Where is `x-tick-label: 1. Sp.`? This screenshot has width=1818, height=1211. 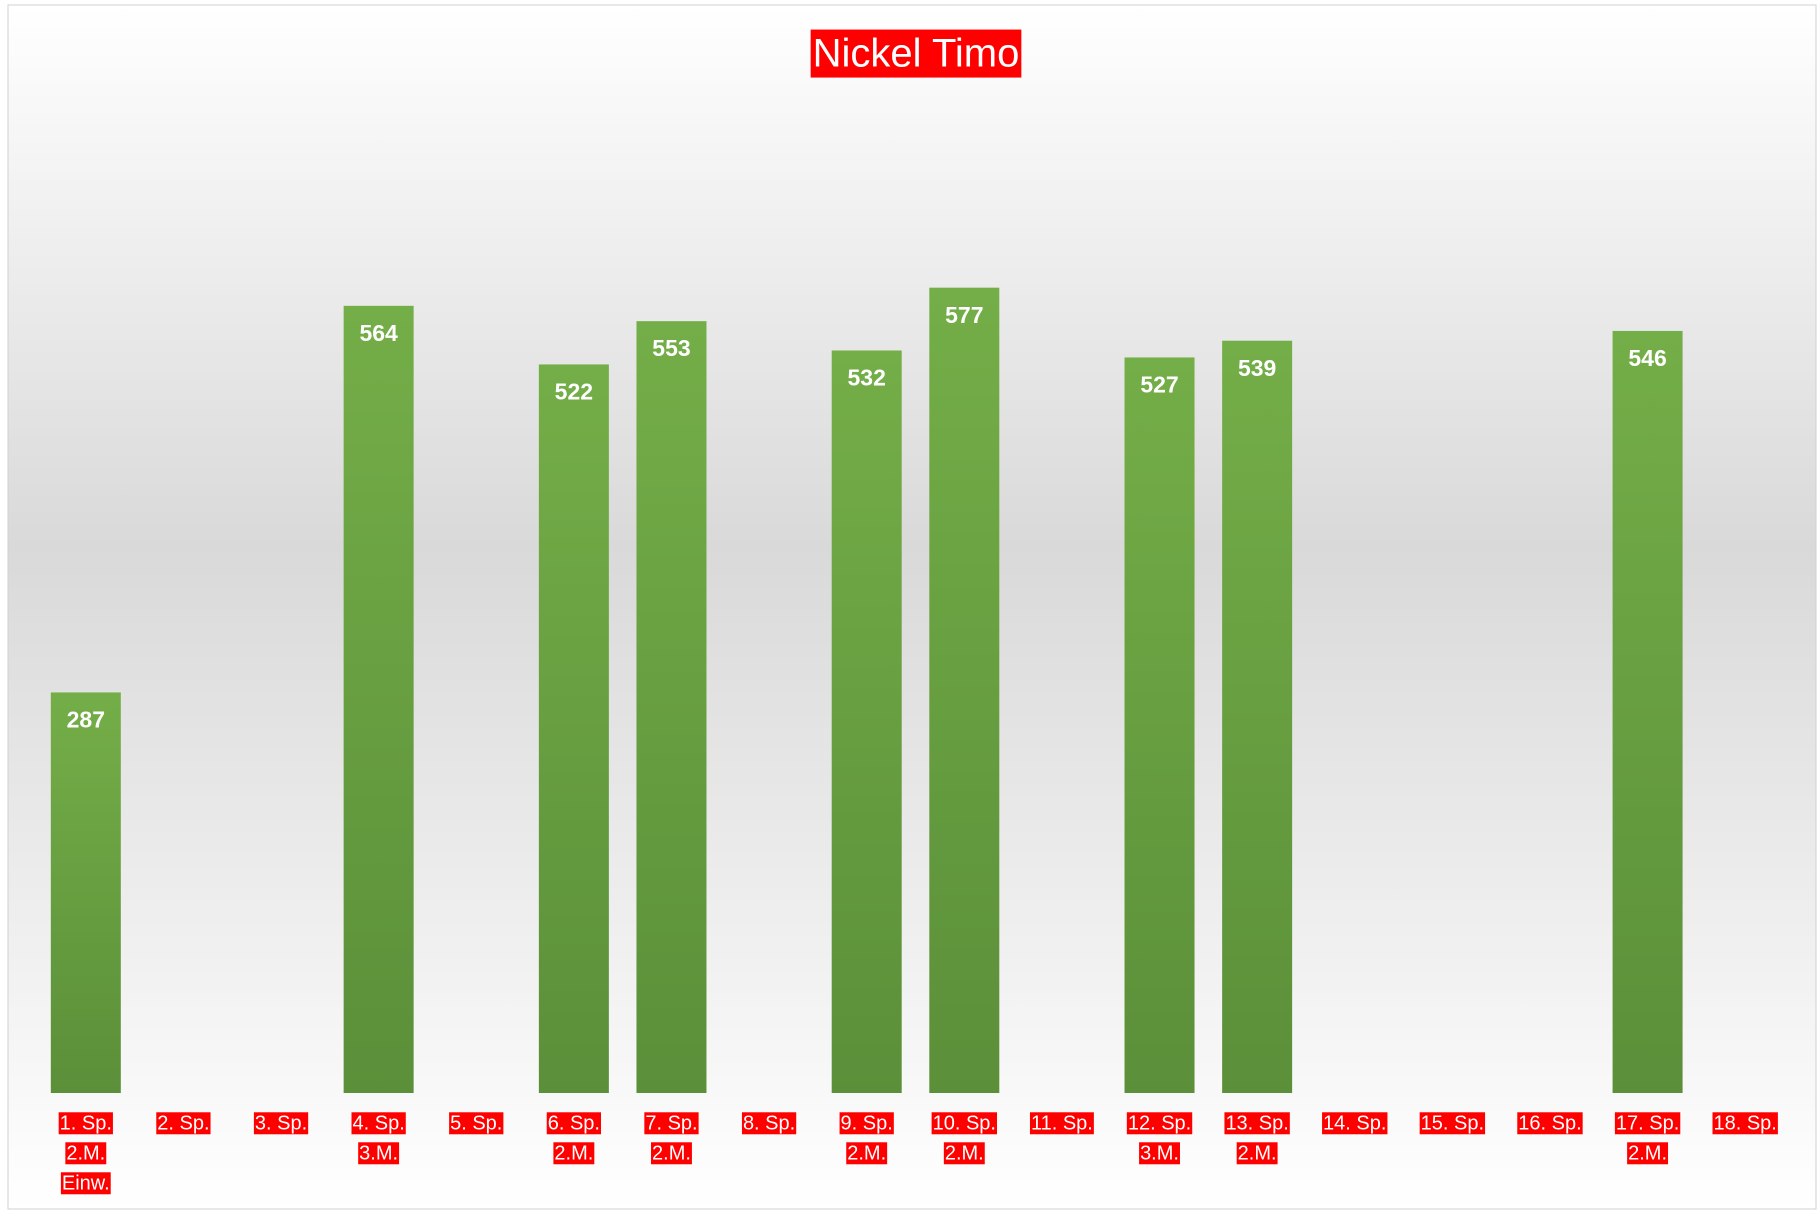 x-tick-label: 1. Sp. is located at coordinates (86, 1123).